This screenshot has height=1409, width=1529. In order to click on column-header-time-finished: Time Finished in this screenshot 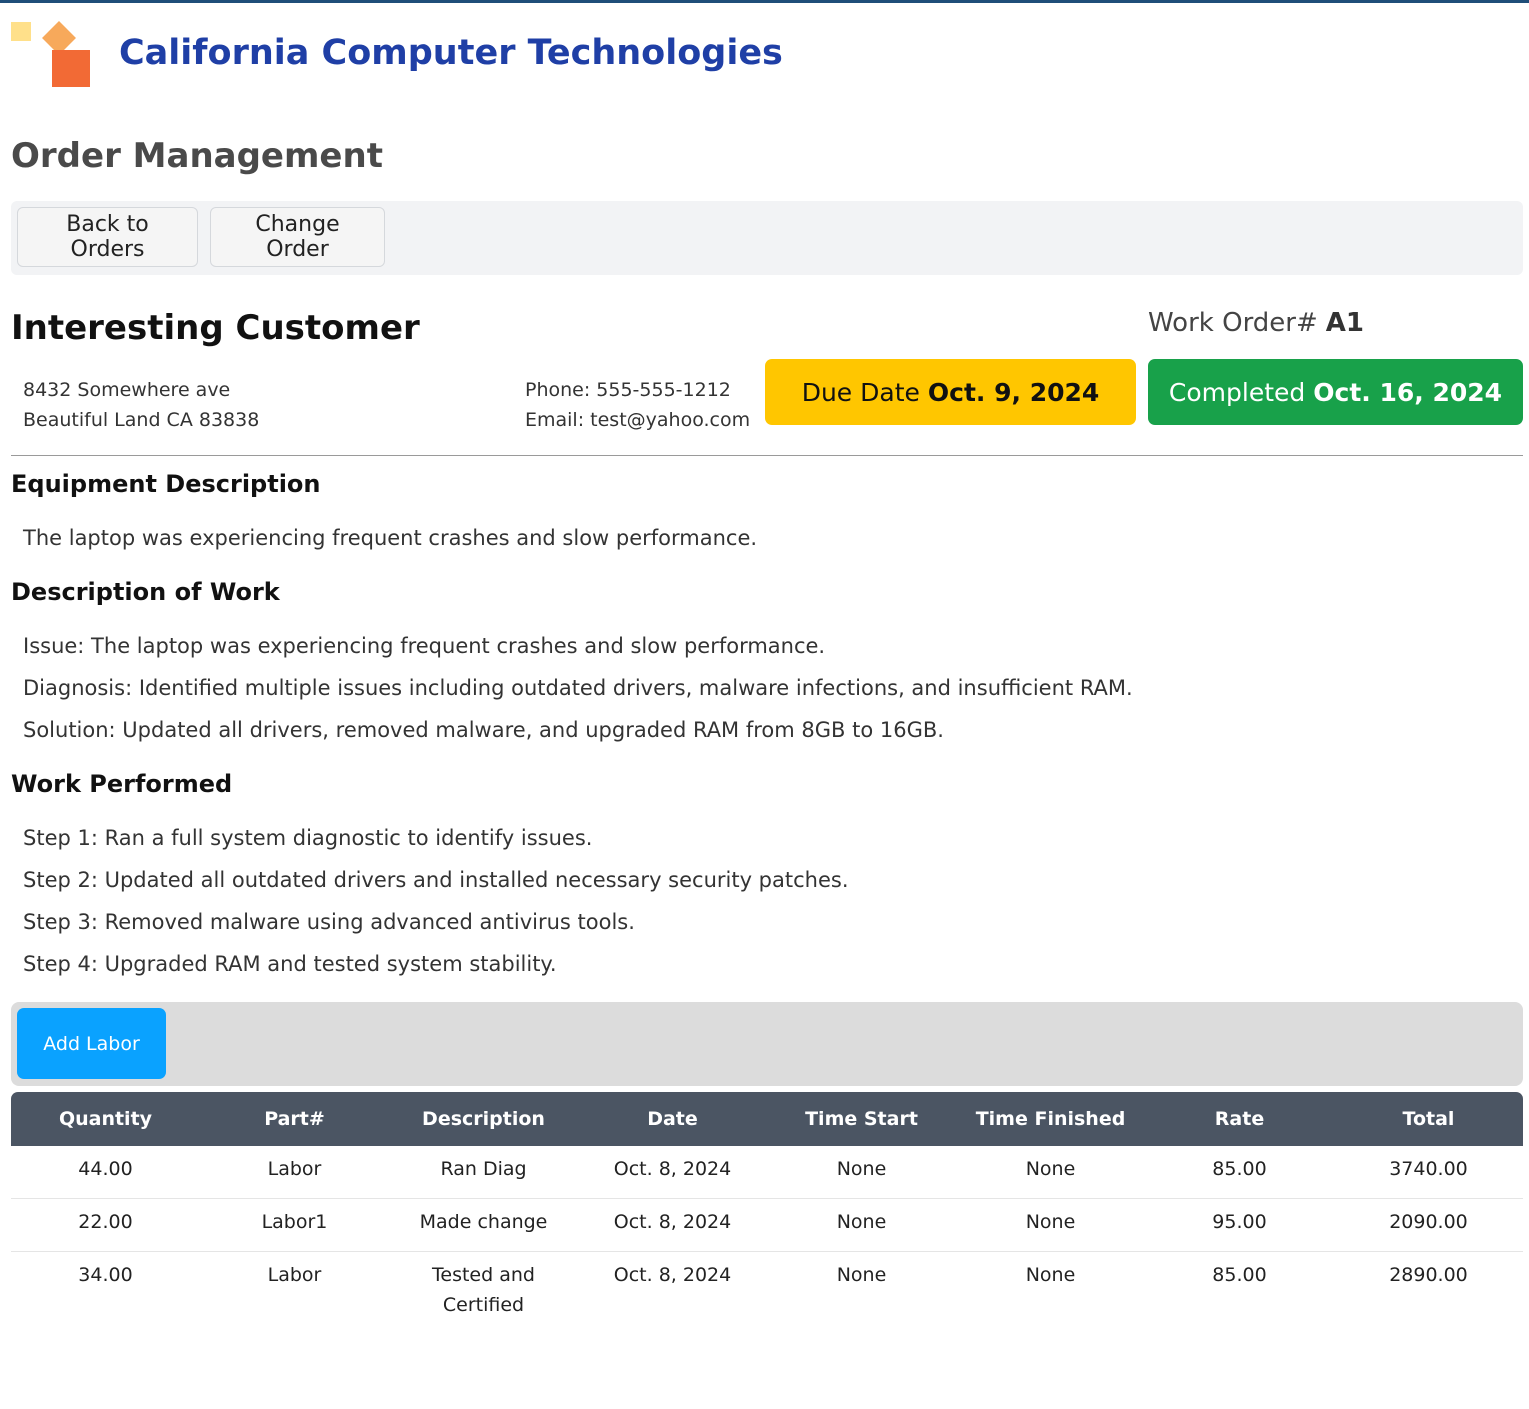, I will do `click(1050, 1119)`.